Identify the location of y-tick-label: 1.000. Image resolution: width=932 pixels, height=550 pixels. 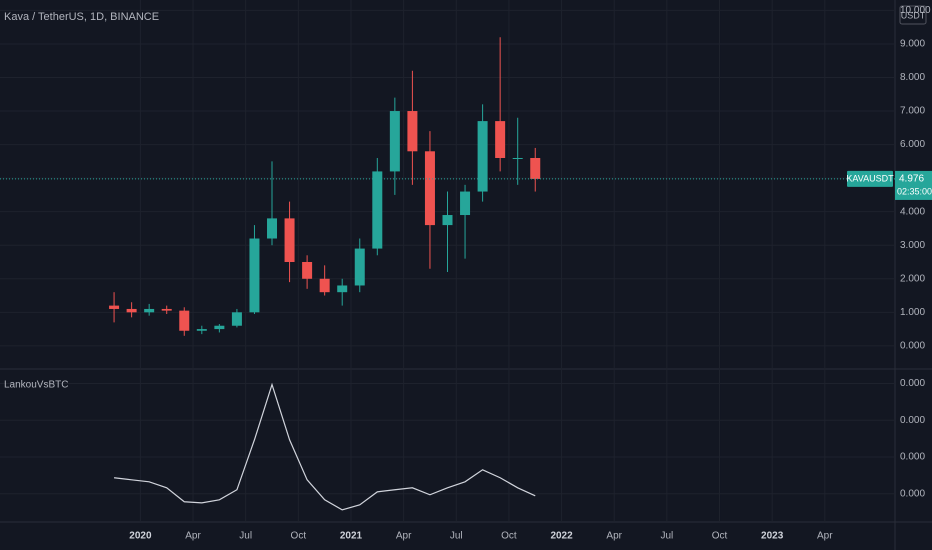
(912, 312).